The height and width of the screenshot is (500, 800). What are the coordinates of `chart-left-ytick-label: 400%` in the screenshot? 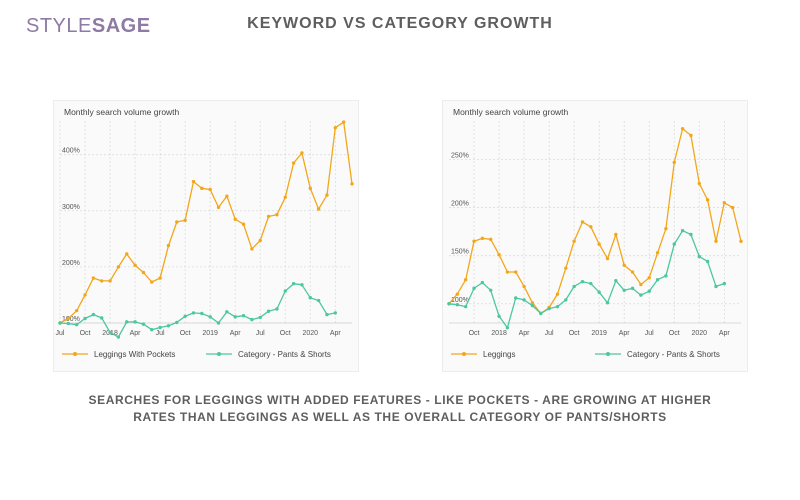 It's located at (71, 151).